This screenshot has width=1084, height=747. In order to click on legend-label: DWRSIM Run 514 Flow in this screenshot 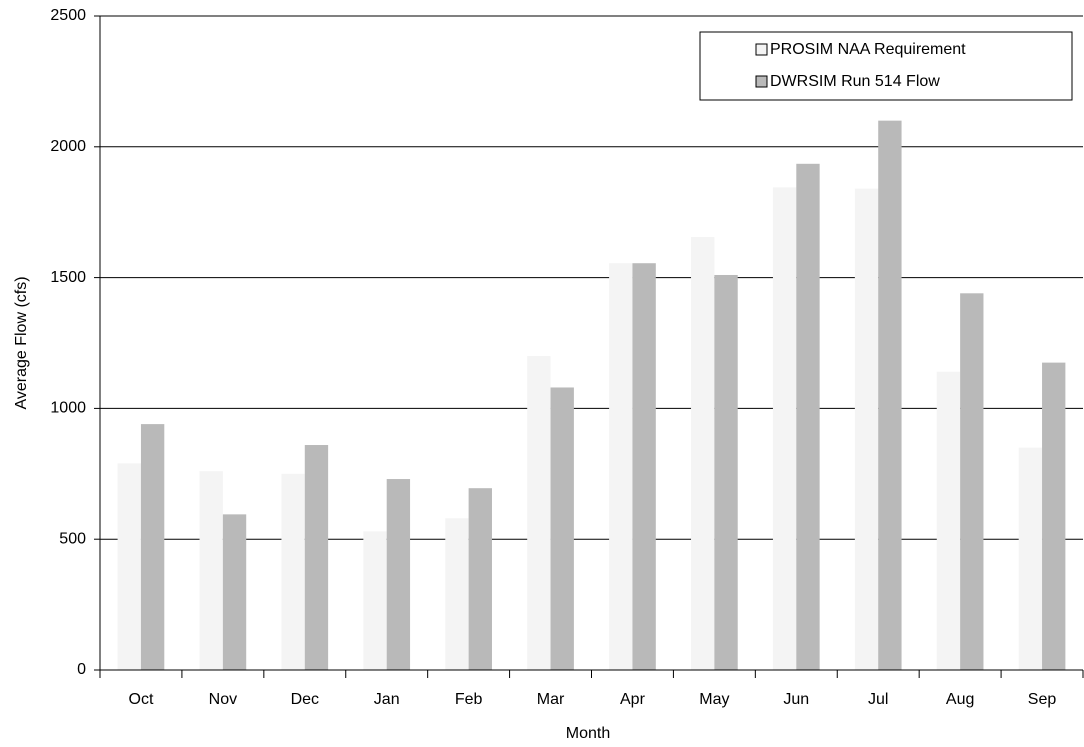, I will do `click(855, 81)`.